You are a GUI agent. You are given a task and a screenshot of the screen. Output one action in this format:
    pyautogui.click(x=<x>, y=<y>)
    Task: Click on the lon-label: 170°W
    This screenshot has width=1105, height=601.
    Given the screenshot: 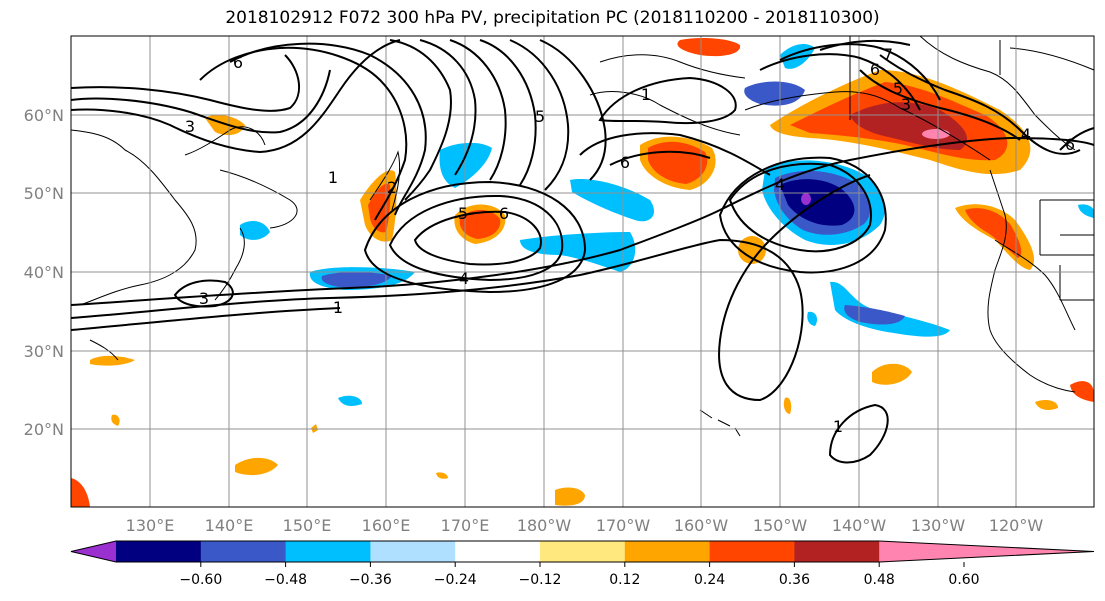 What is the action you would take?
    pyautogui.click(x=623, y=525)
    